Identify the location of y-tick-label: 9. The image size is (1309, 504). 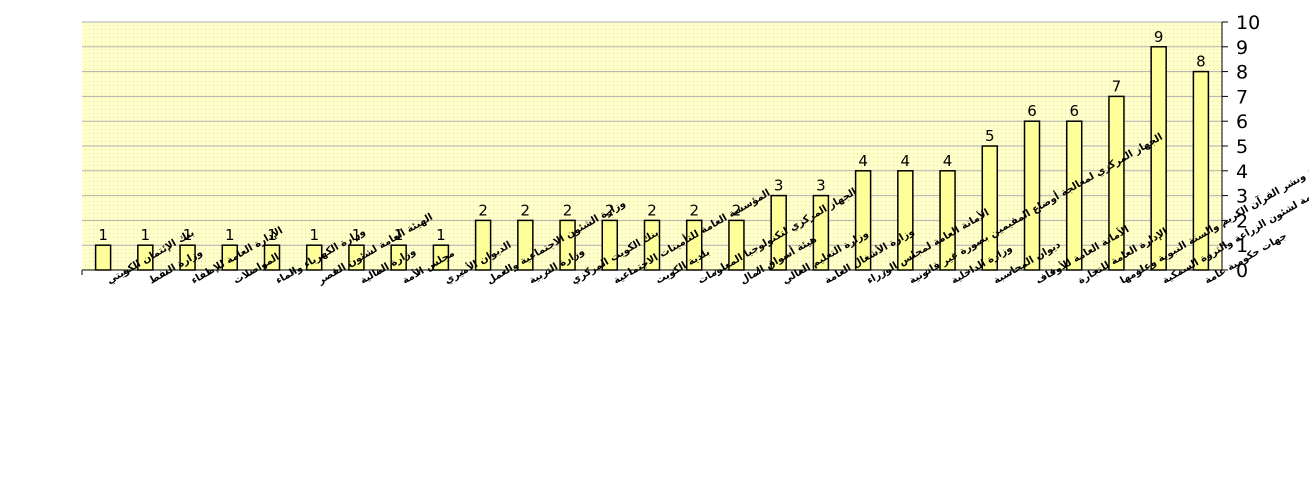
(1242, 48).